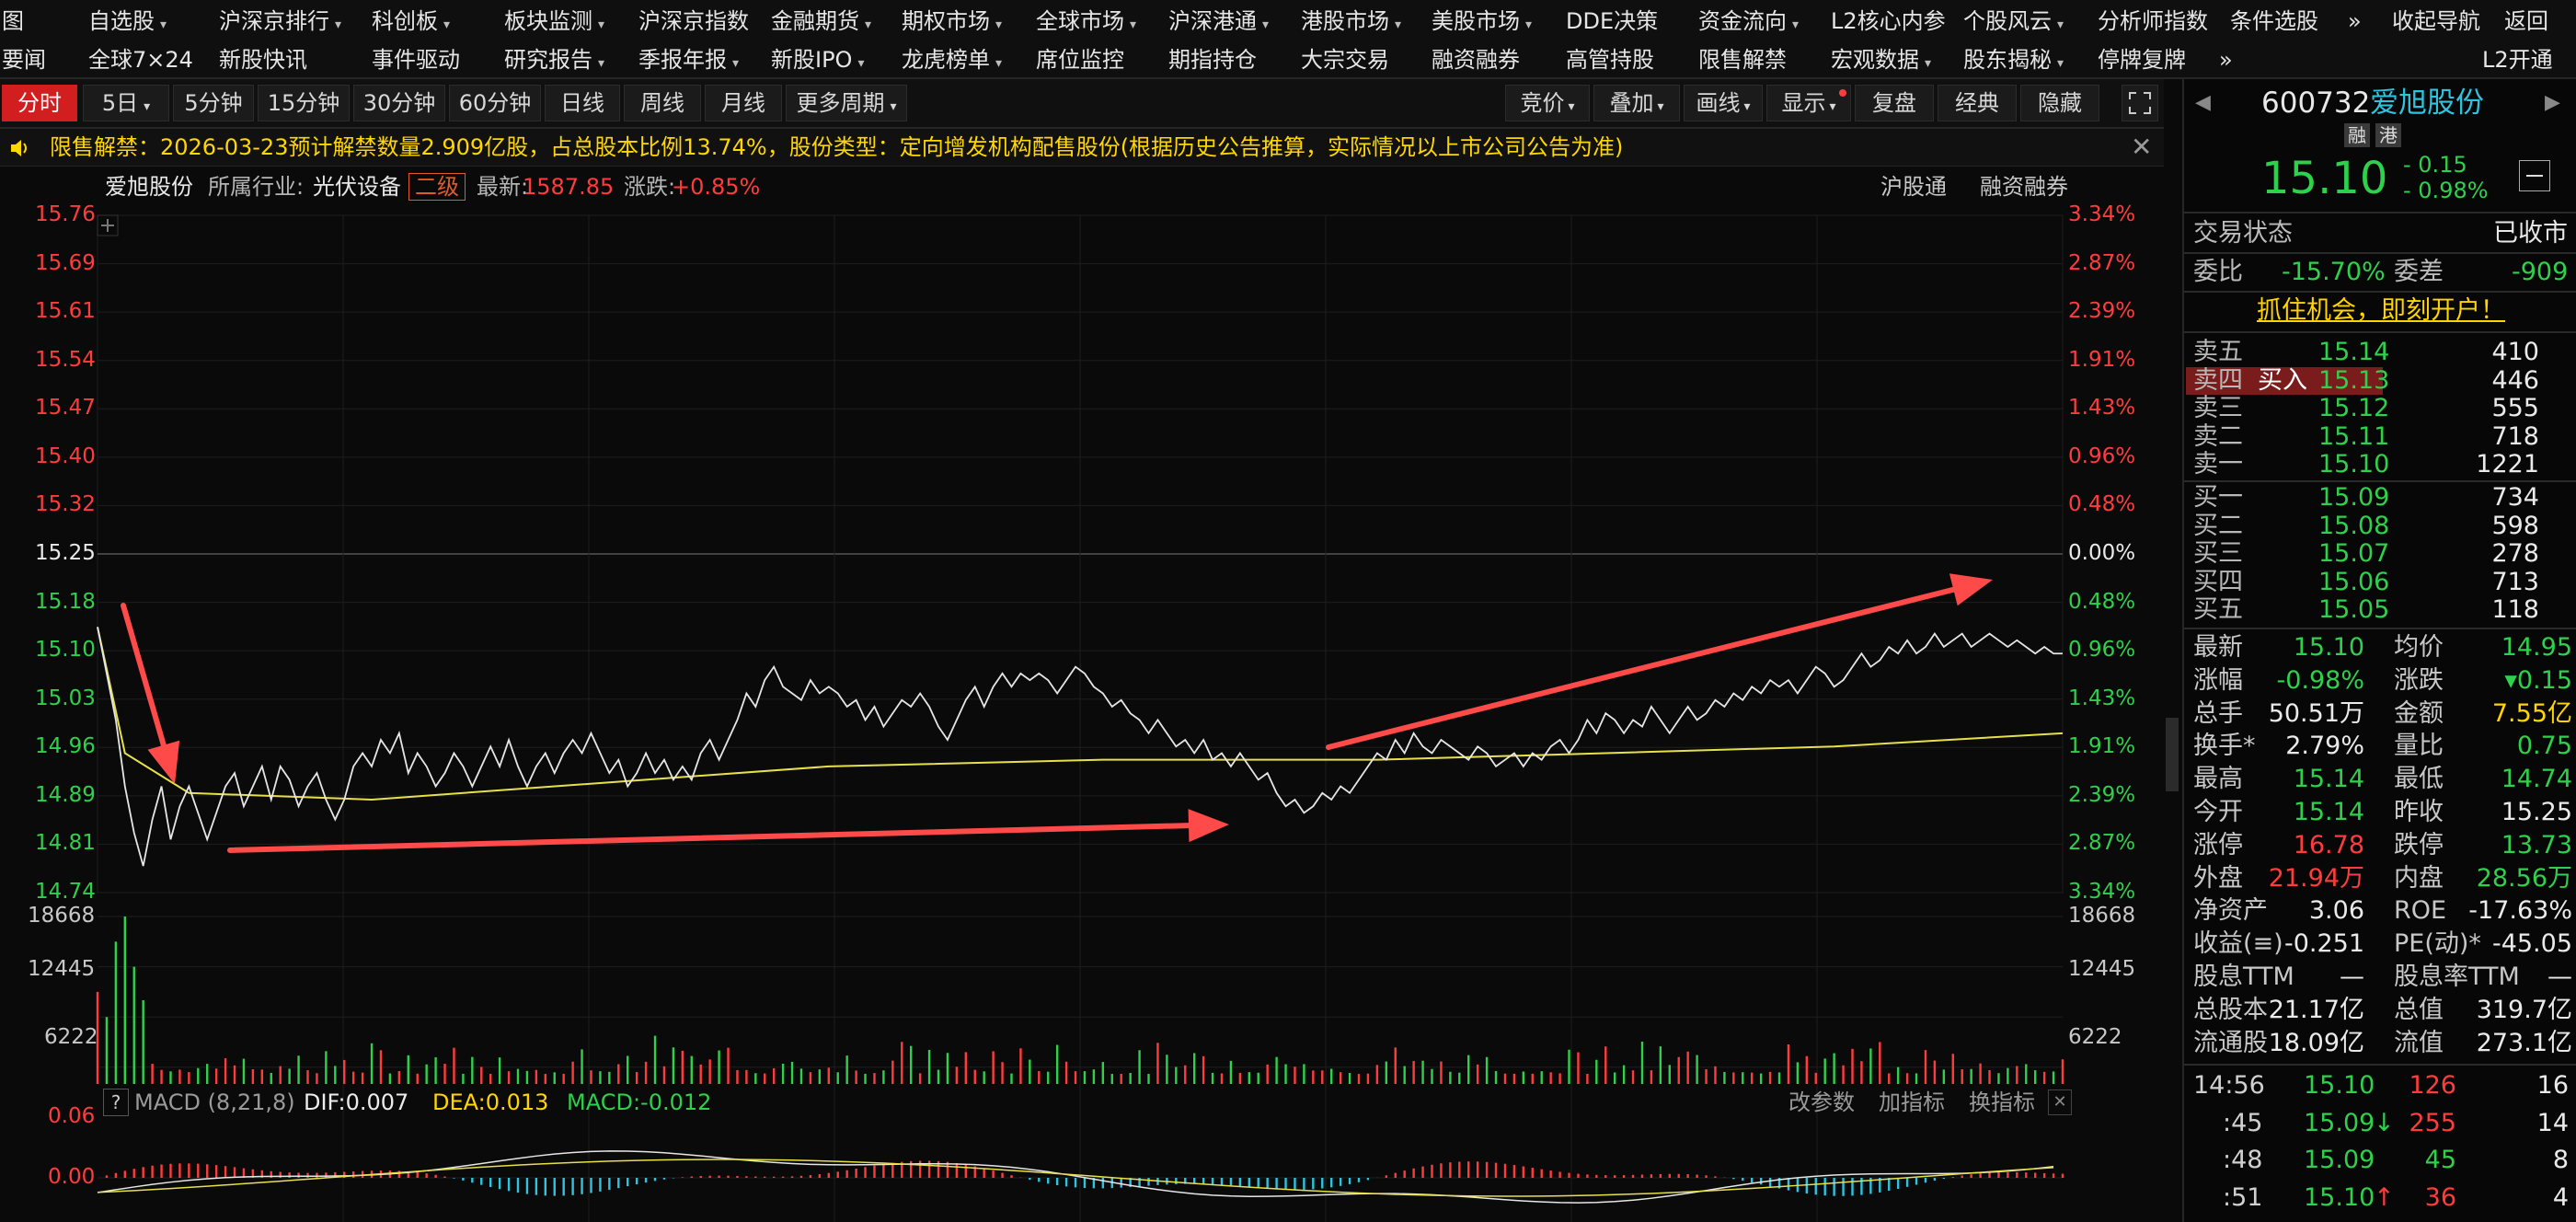  What do you see at coordinates (1476, 59) in the screenshot?
I see `menu-item: 融资融券` at bounding box center [1476, 59].